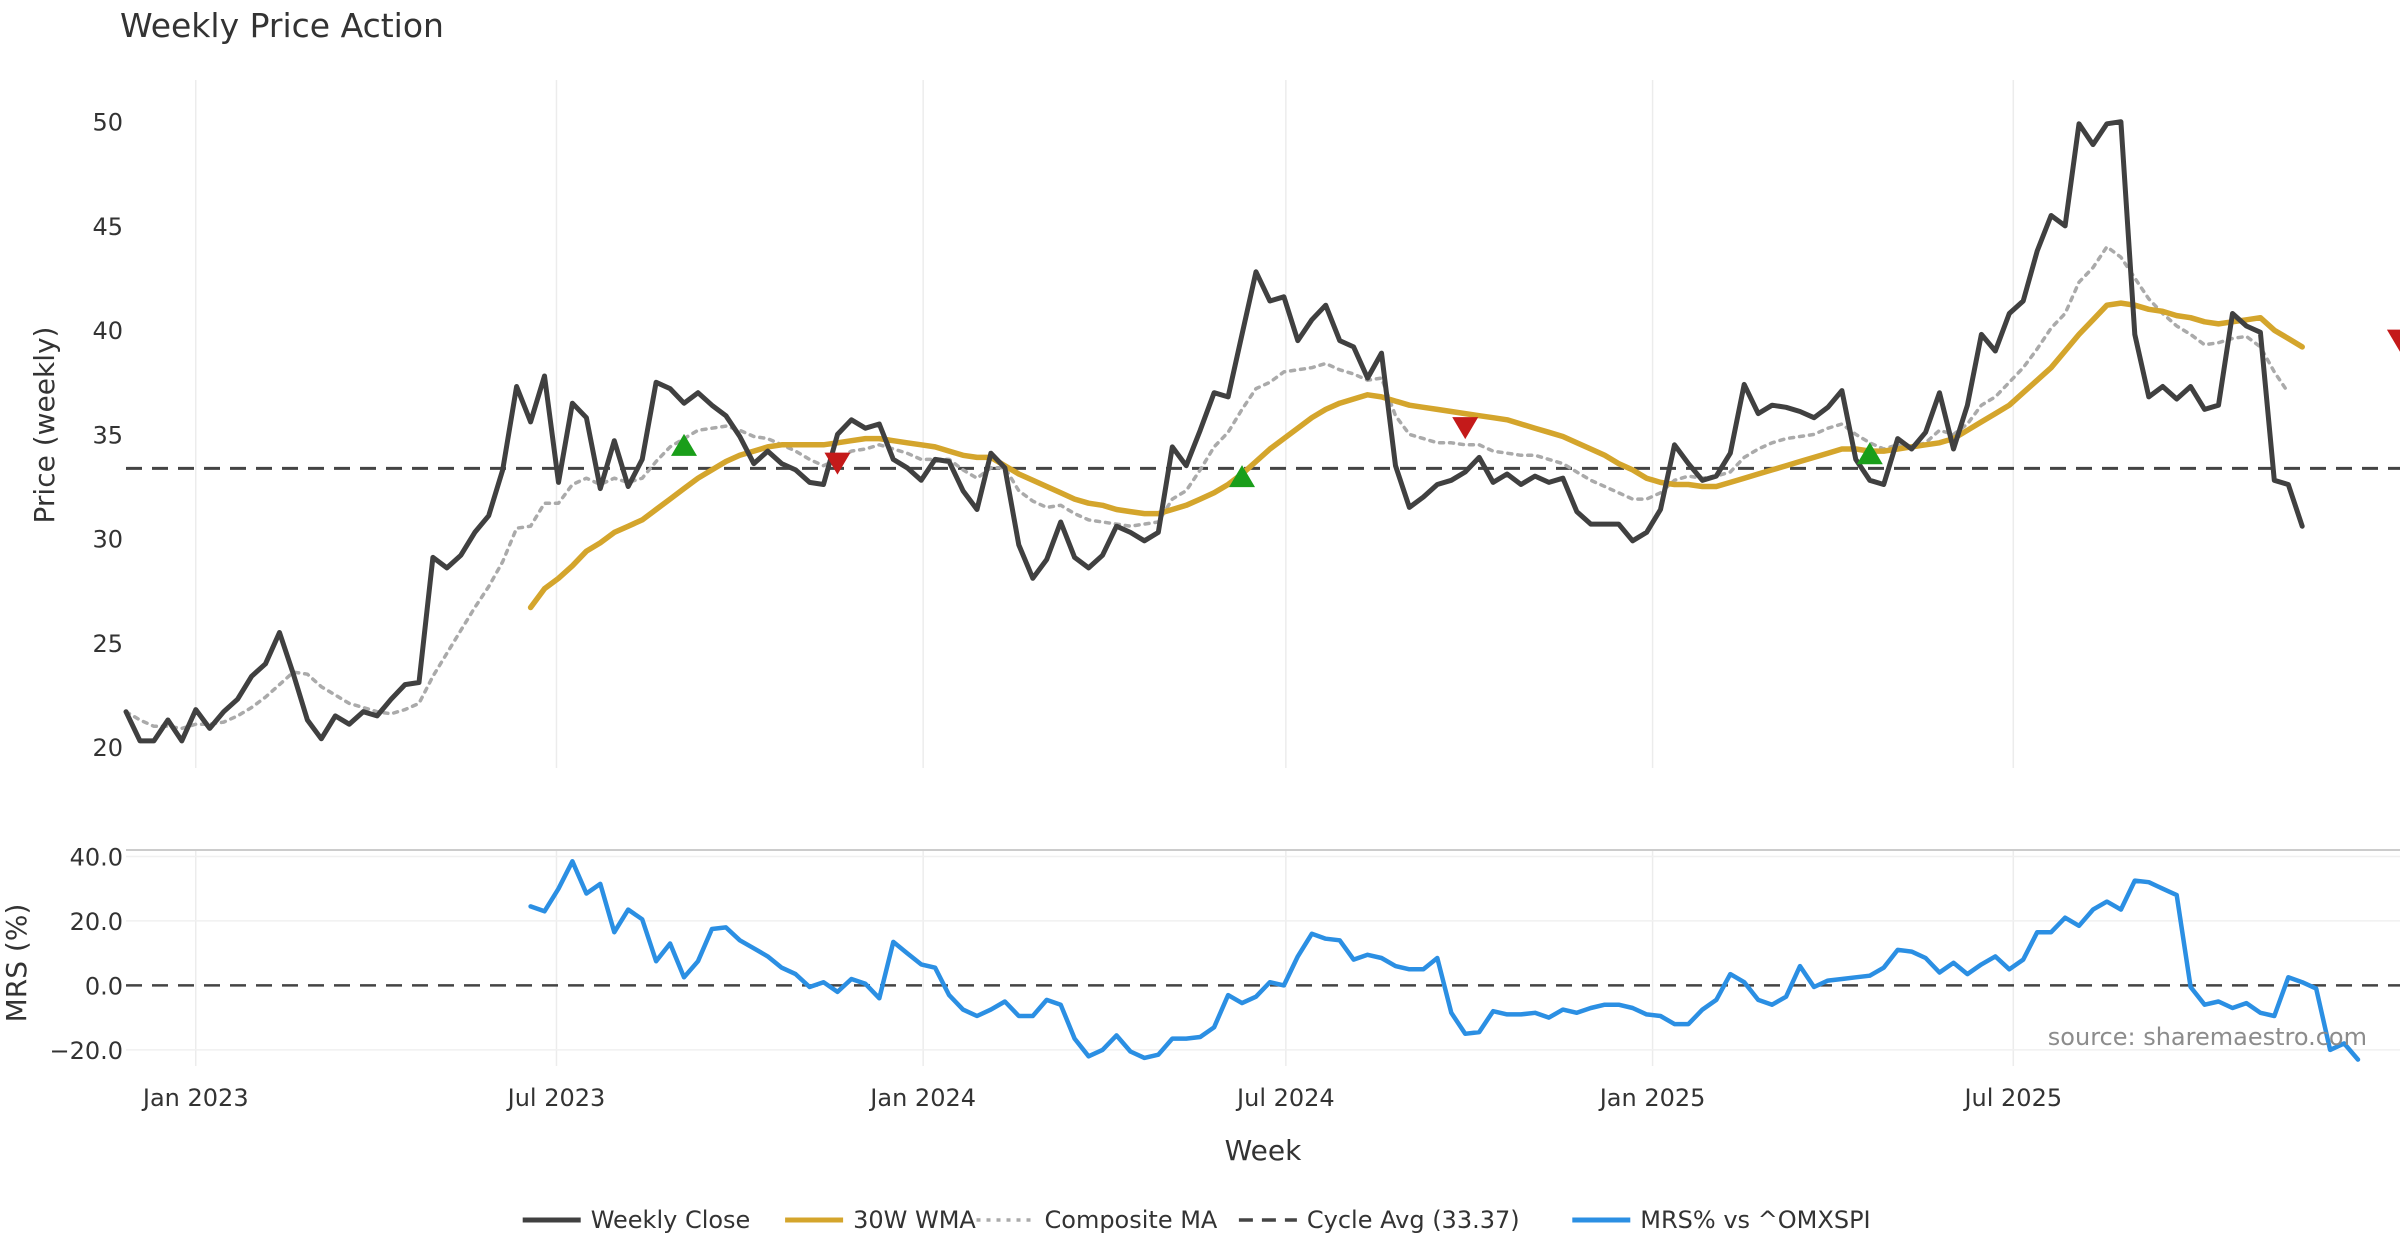 This screenshot has width=2400, height=1260. Describe the element at coordinates (1285, 1098) in the screenshot. I see `x-tick-label: Jul 2024` at that location.